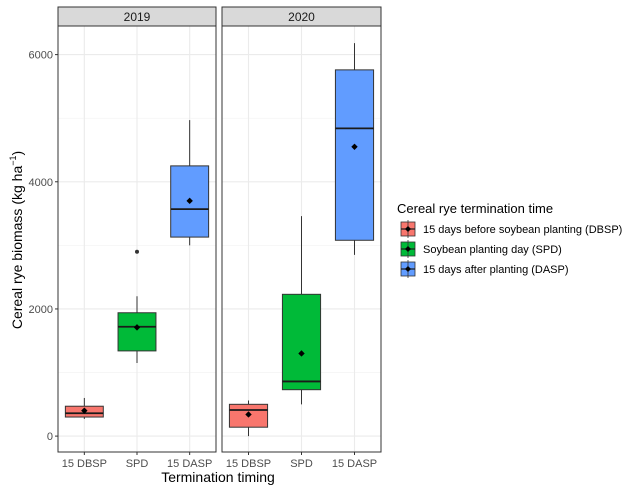  I want to click on facet-strip-label: 2020, so click(301, 17).